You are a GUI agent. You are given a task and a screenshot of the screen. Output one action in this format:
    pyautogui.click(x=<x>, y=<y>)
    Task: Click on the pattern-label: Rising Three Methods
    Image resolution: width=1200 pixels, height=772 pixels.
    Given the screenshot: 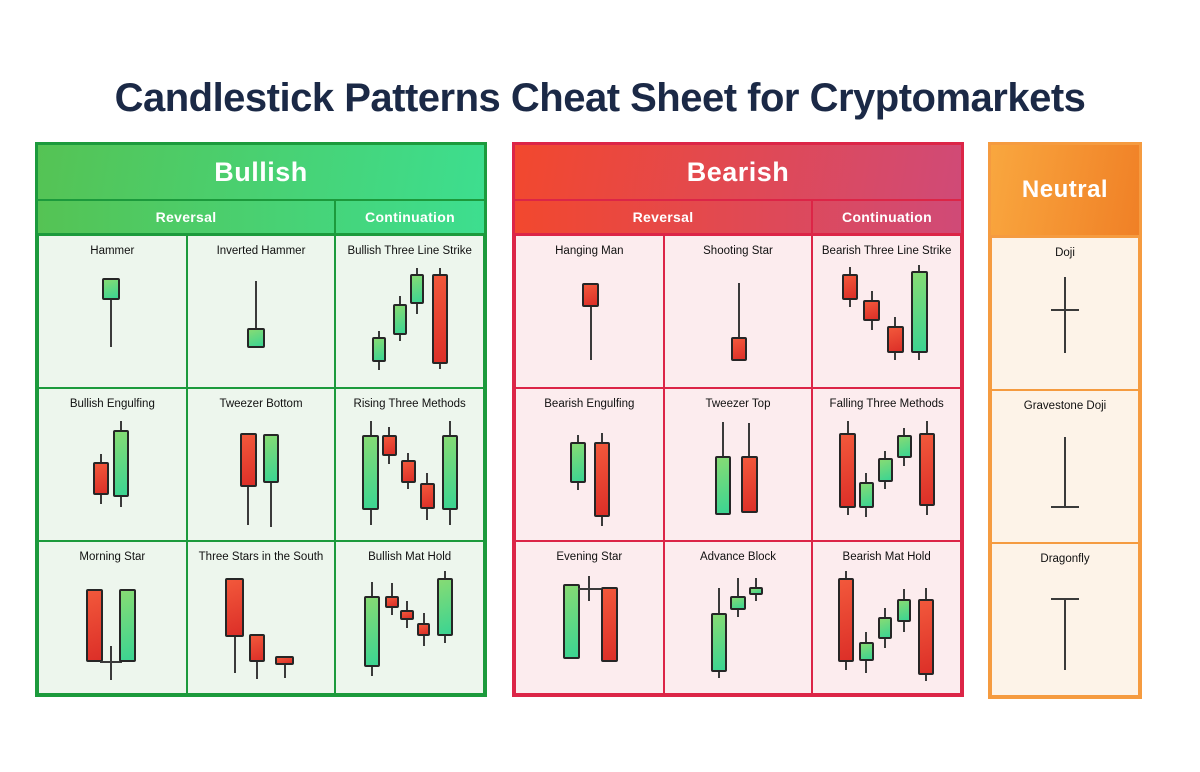 What is the action you would take?
    pyautogui.click(x=409, y=404)
    